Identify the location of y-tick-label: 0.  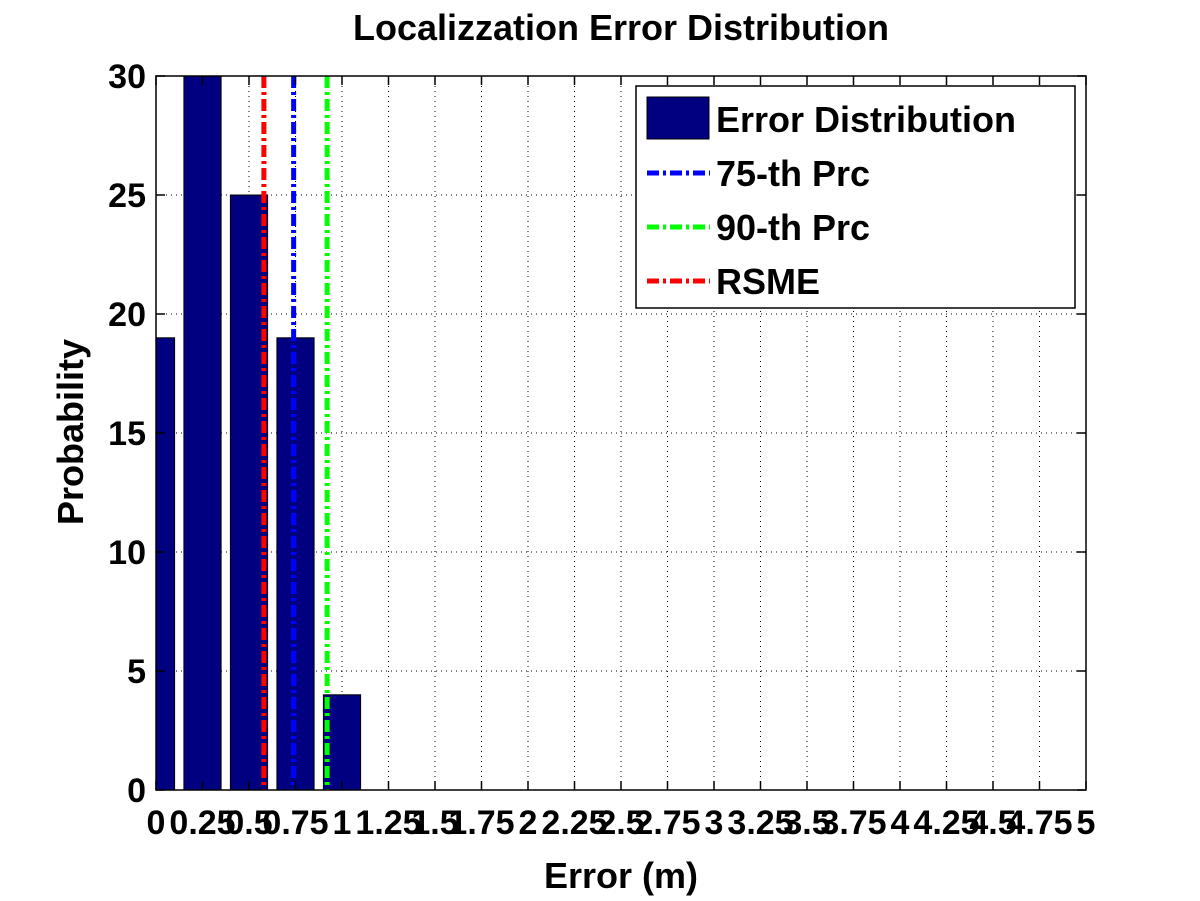
(136, 791).